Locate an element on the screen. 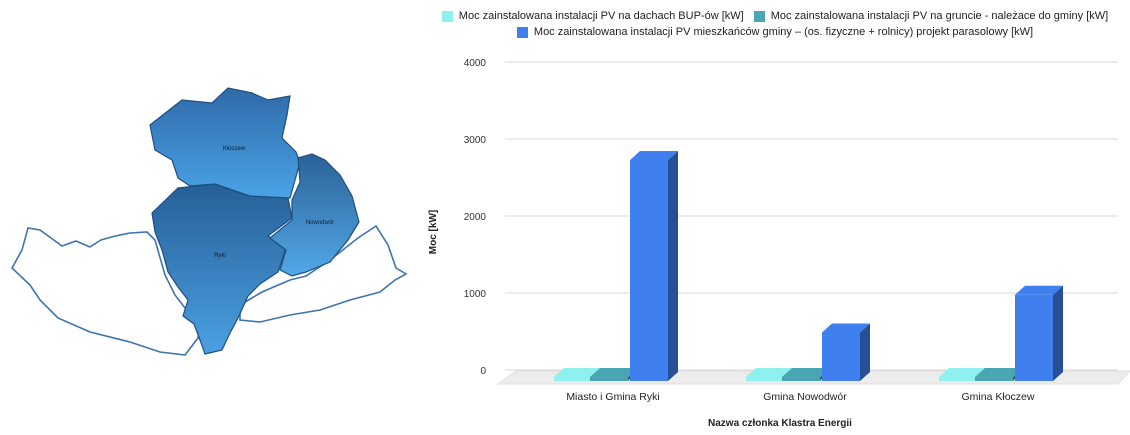 The width and height of the screenshot is (1130, 435). y-tick-label-4: 4000 is located at coordinates (475, 63).